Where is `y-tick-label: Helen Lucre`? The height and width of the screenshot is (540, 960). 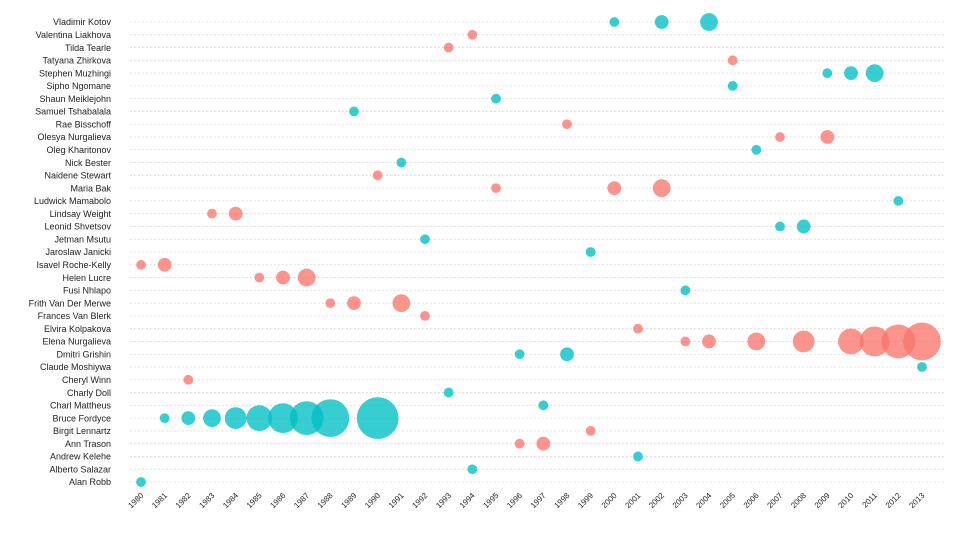 y-tick-label: Helen Lucre is located at coordinates (86, 278).